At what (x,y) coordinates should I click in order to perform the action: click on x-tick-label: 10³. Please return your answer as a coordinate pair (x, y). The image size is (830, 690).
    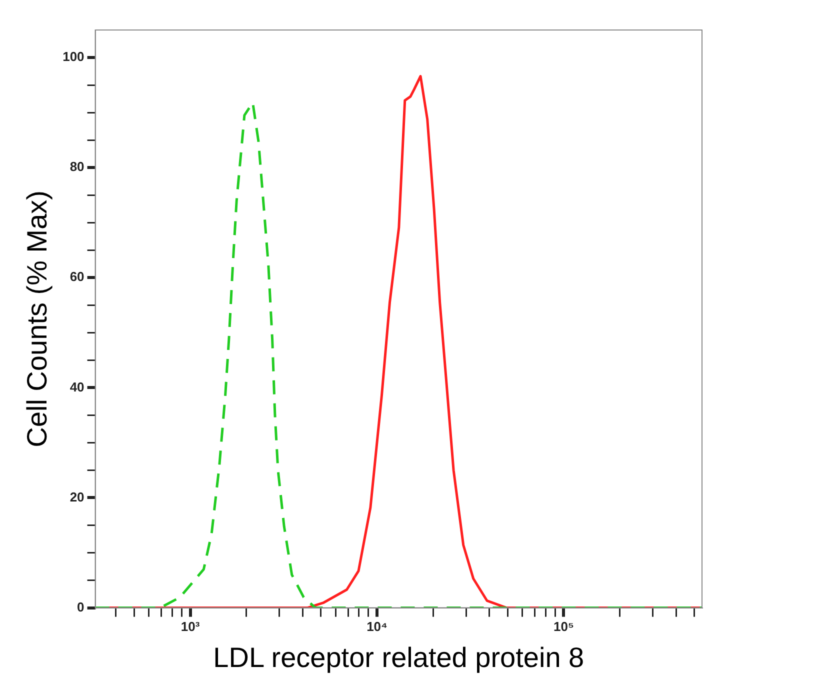
    Looking at the image, I should click on (190, 626).